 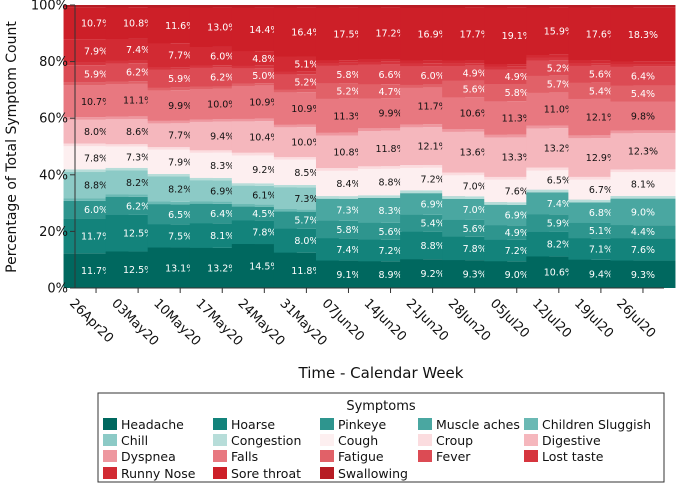 I want to click on legend-label: Fatigue, so click(x=361, y=456).